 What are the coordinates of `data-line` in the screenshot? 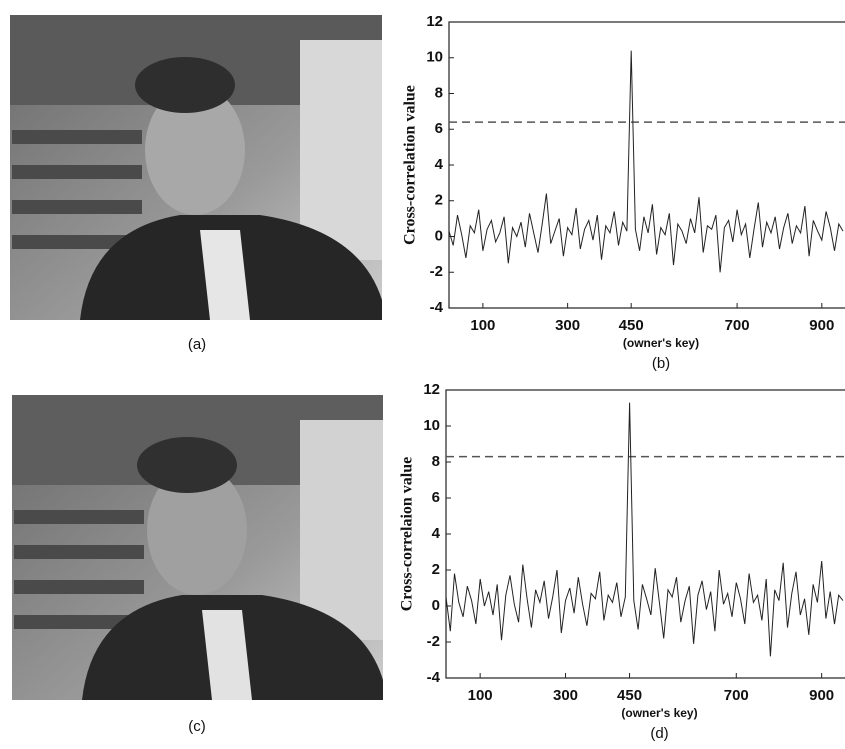 It's located at (646, 161).